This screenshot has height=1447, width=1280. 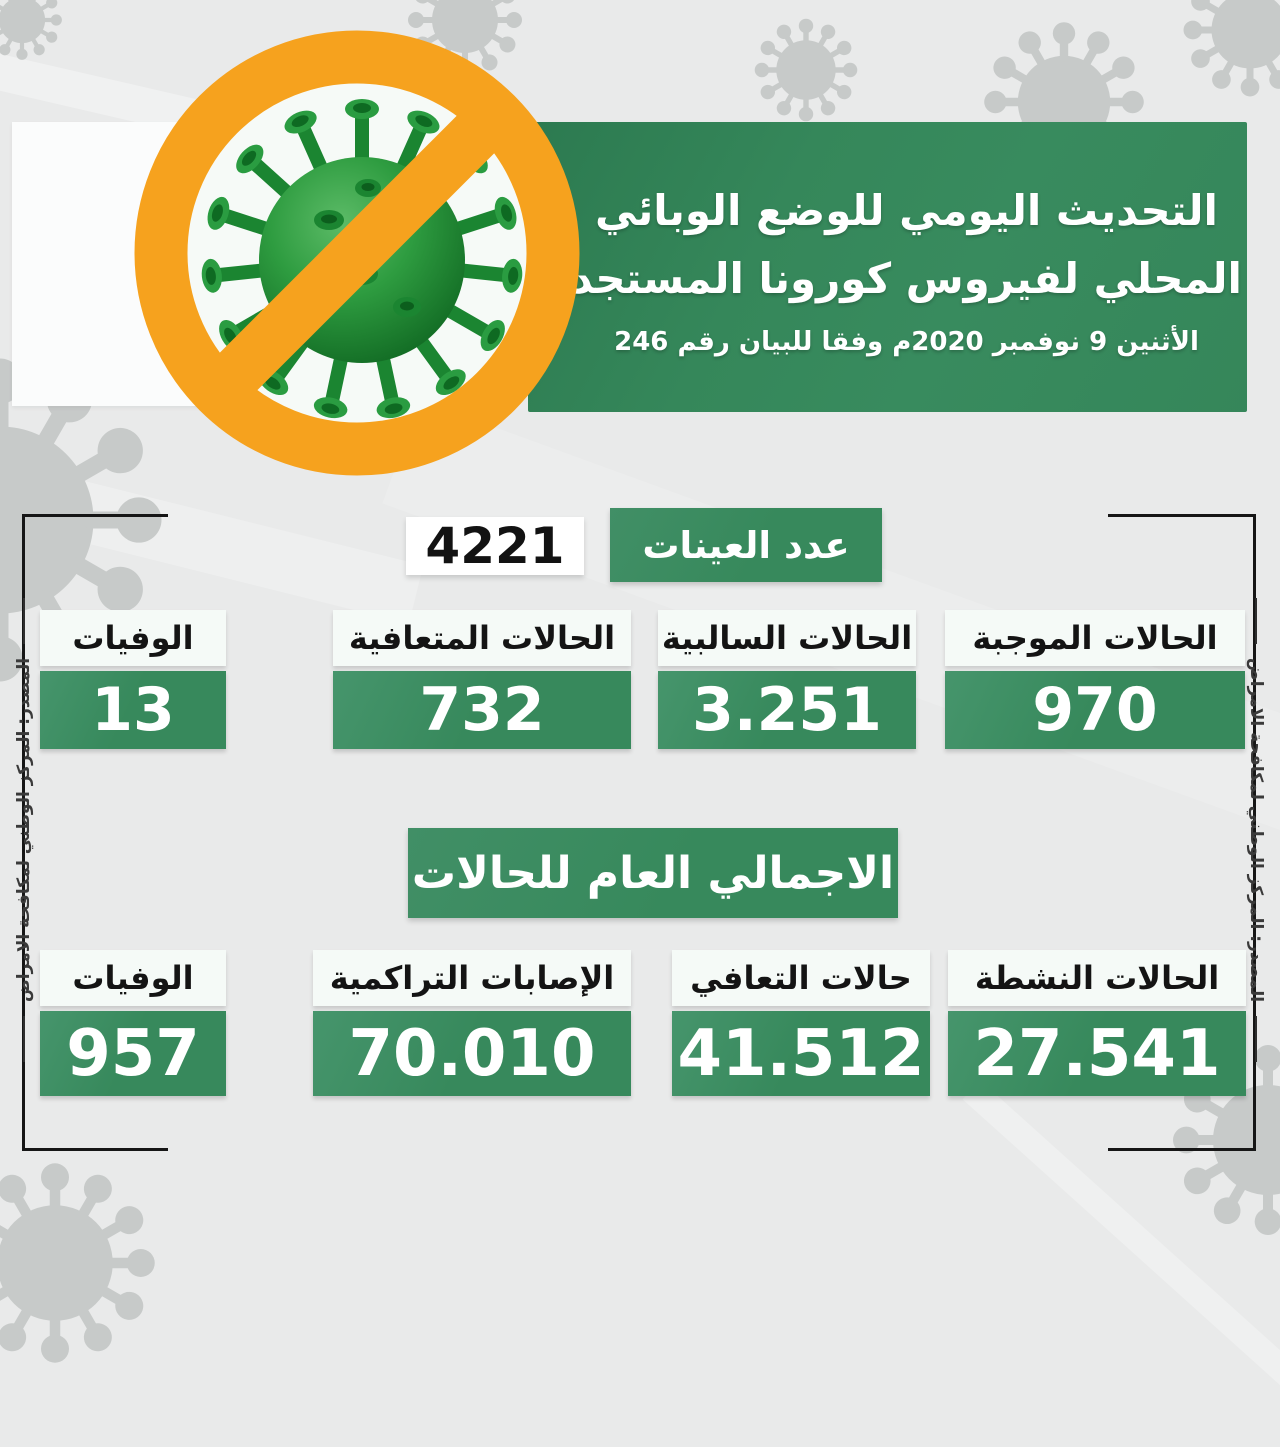 I want to click on title-line-2: المحلي لفيروس كورونا المستجد, so click(x=906, y=278).